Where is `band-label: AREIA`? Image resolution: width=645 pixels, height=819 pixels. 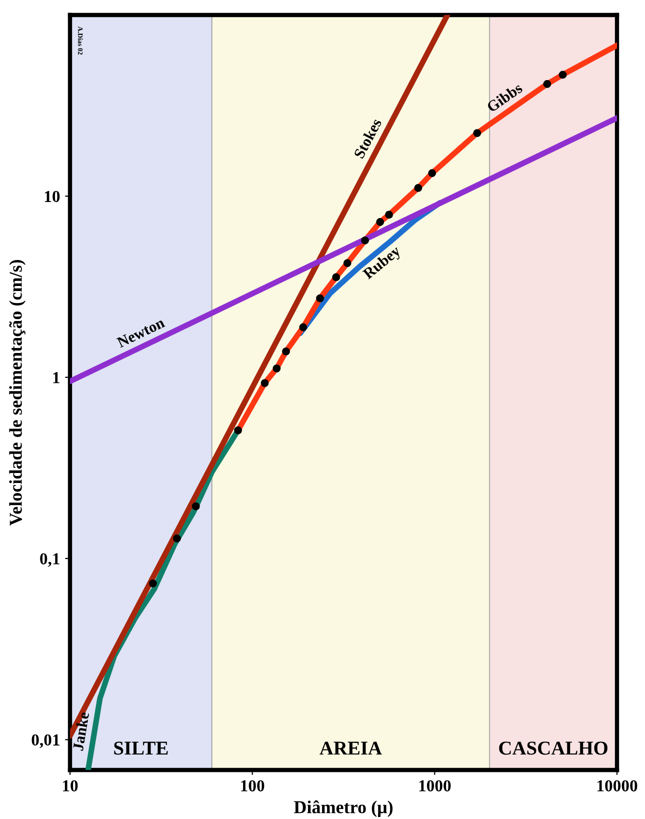 band-label: AREIA is located at coordinates (351, 748).